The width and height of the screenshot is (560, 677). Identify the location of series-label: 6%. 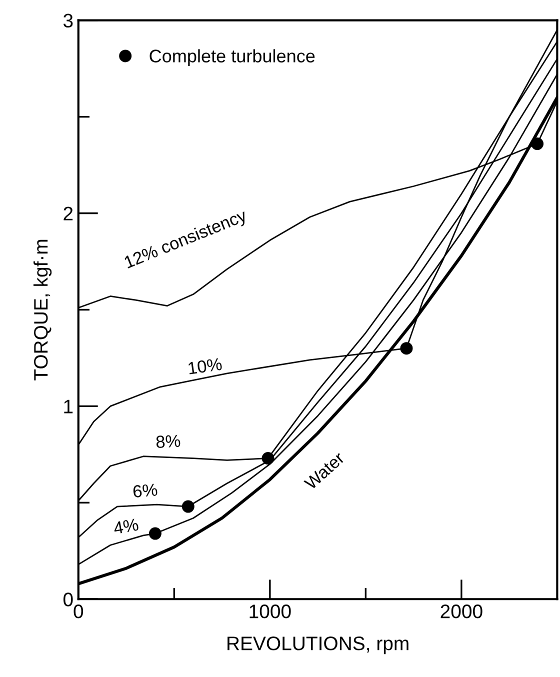
(145, 490).